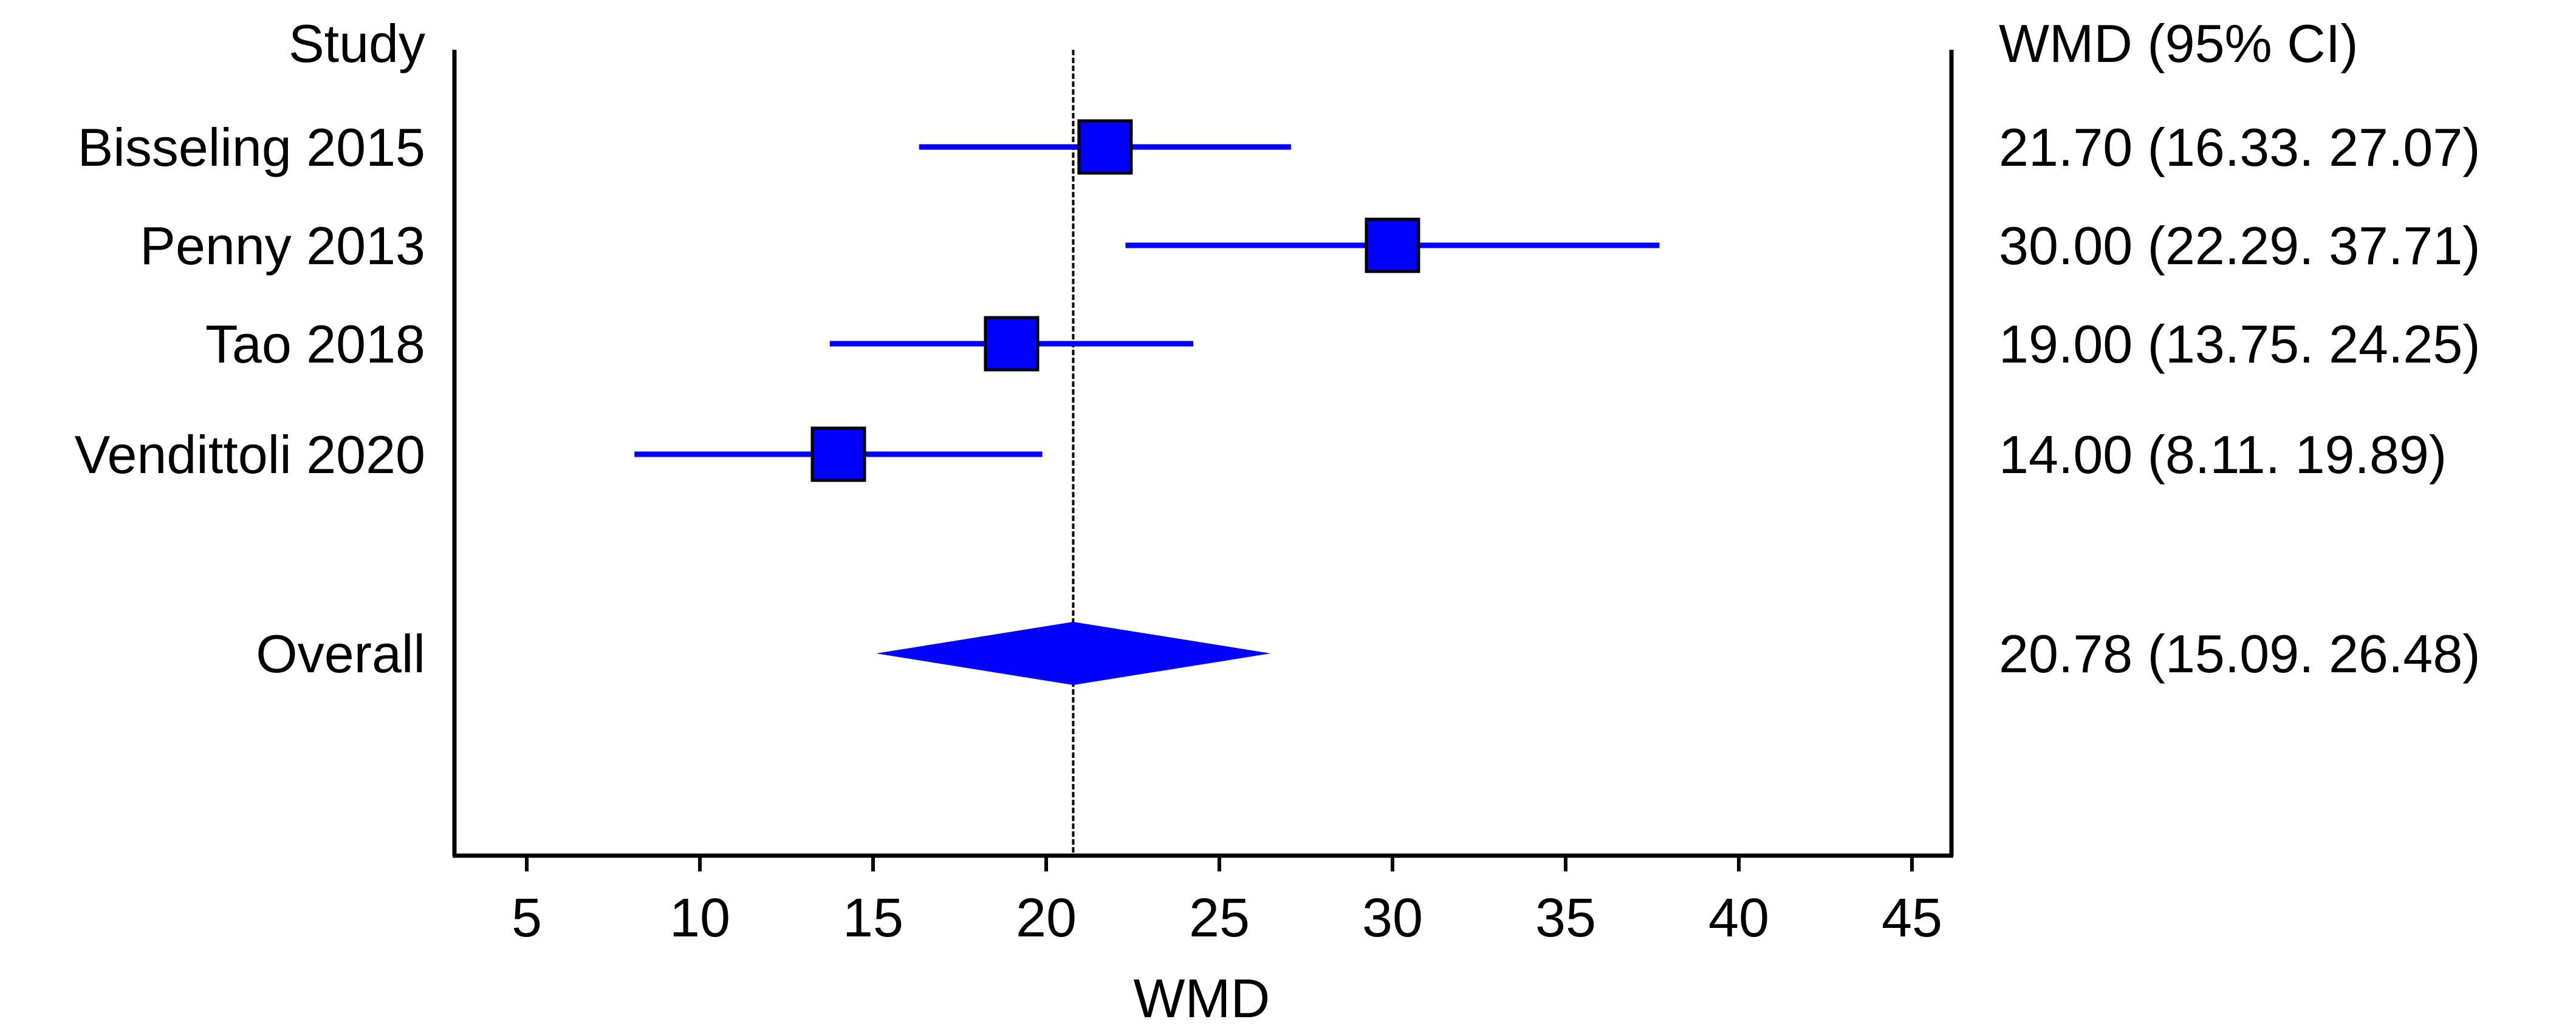  I want to click on estimate-column-header: WMD (95% CI), so click(2178, 43).